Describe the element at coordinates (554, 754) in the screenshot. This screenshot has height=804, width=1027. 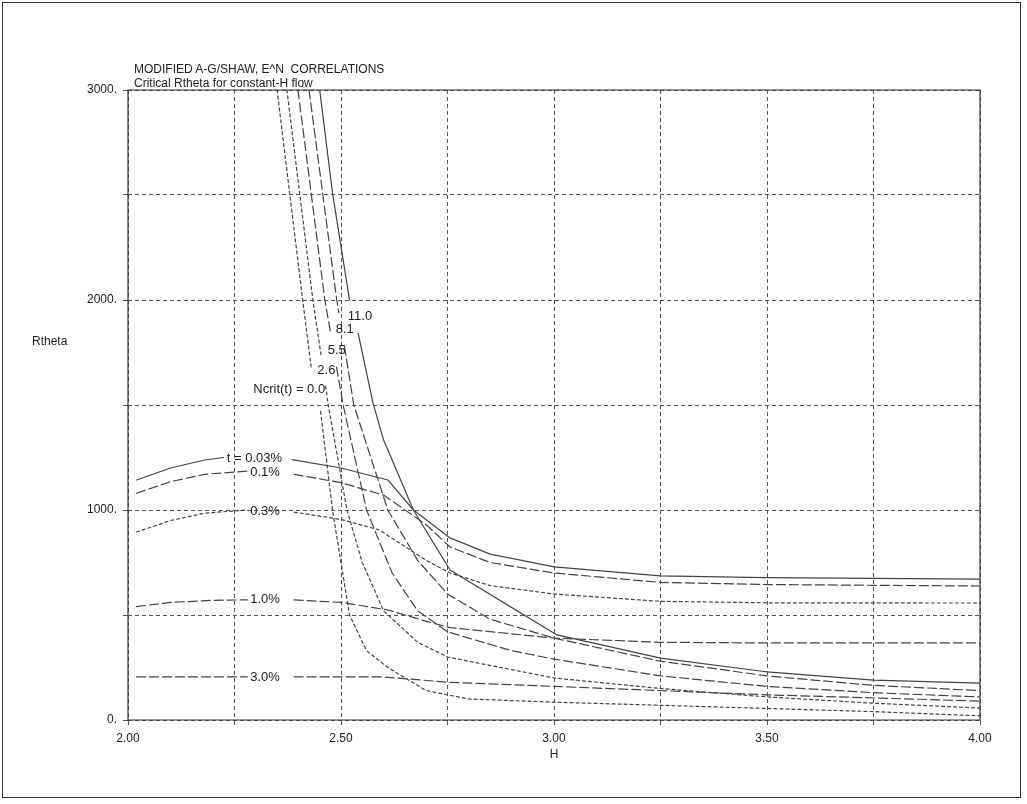
I see `x-axis-title: H` at that location.